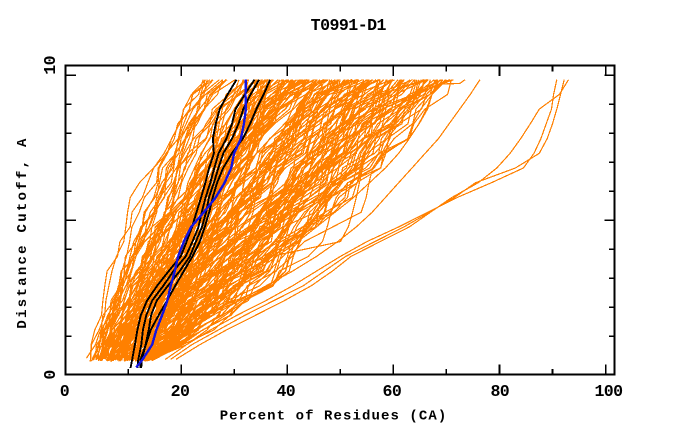 The image size is (680, 440). Describe the element at coordinates (349, 25) in the screenshot. I see `svg-text: T0991-D1` at that location.